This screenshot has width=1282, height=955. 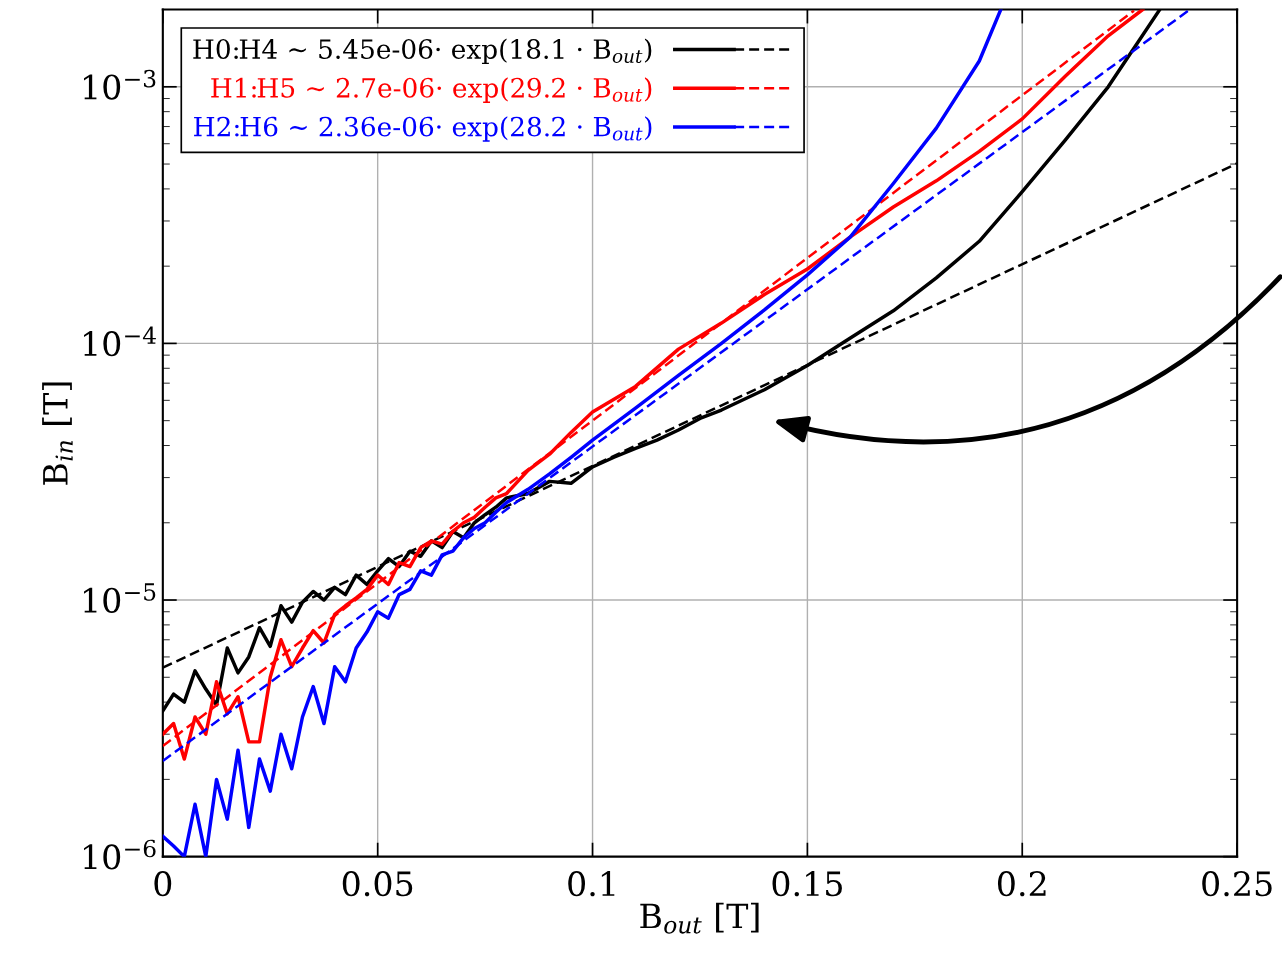 I want to click on x-tick-label: 0.2, so click(x=1021, y=884).